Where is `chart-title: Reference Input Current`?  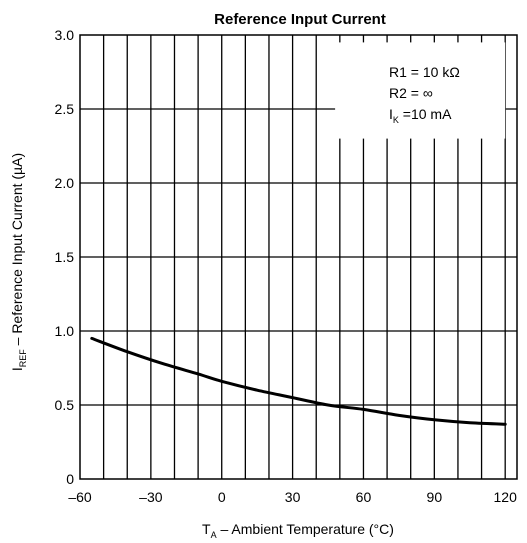 chart-title: Reference Input Current is located at coordinates (300, 19).